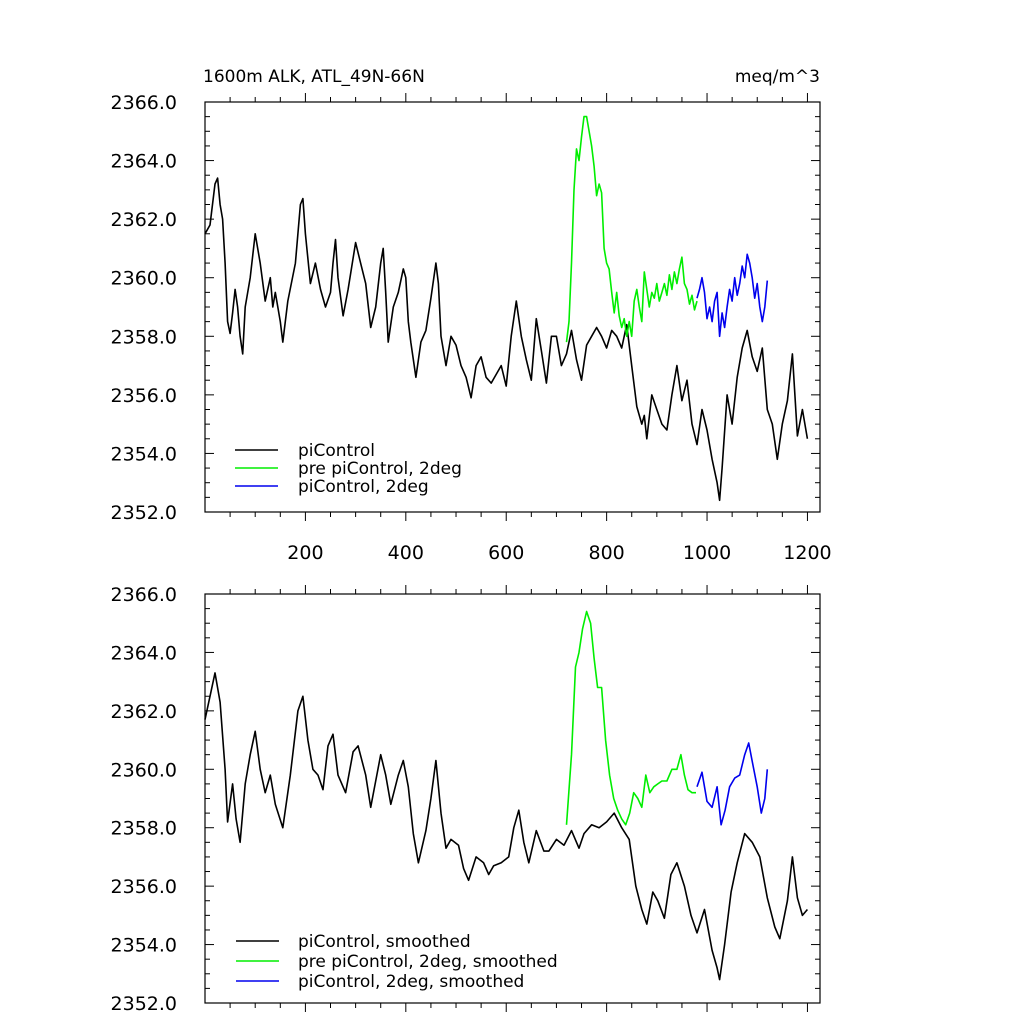 Image resolution: width=1024 pixels, height=1024 pixels. I want to click on chart-title-units: meq/m^3, so click(777, 77).